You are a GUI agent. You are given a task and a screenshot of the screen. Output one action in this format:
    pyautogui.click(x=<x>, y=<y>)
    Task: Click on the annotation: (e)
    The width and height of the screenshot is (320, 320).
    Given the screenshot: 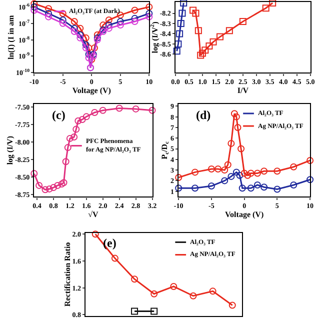 What is the action you would take?
    pyautogui.click(x=109, y=243)
    